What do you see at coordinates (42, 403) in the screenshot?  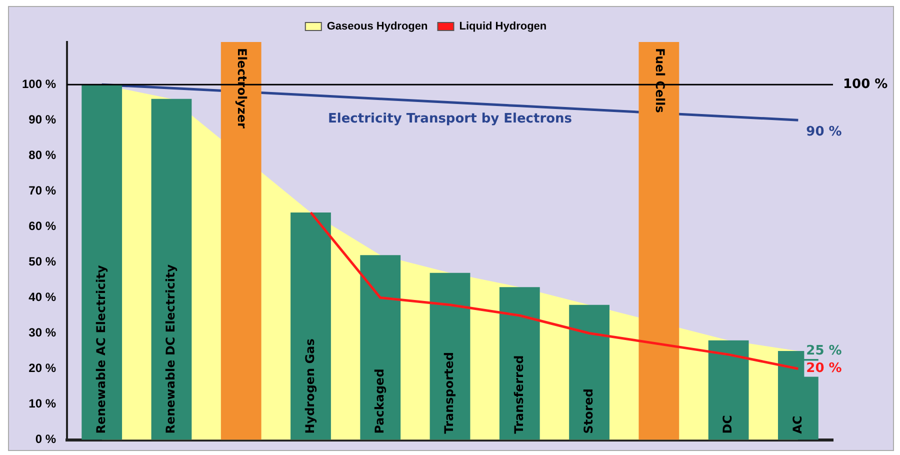 I see `y-tick-label: 10 %` at bounding box center [42, 403].